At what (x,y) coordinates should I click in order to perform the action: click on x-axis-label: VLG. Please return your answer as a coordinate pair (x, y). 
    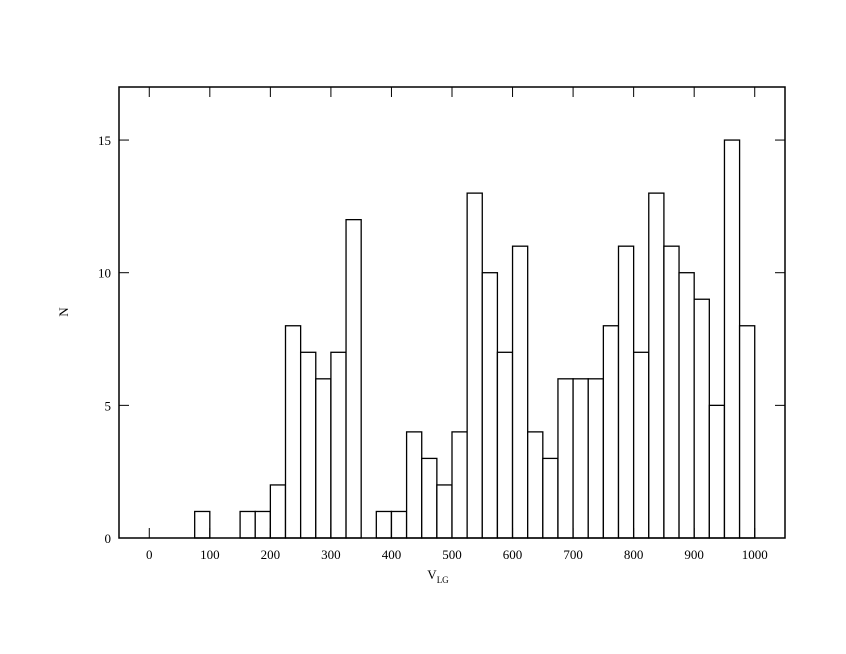
    Looking at the image, I should click on (438, 576).